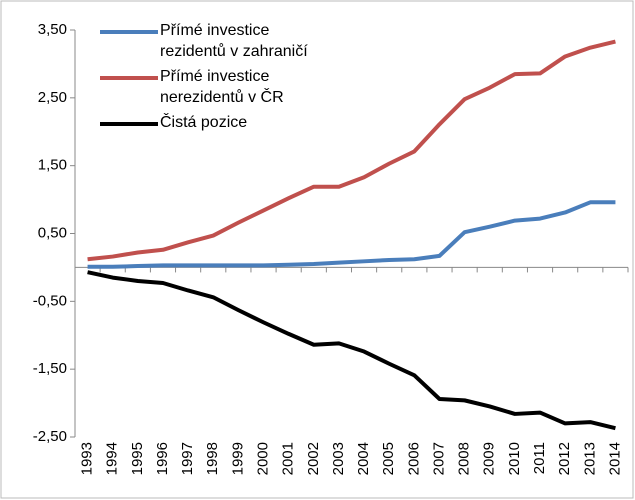 This screenshot has height=500, width=635. I want to click on x-tick-label: 2000, so click(262, 458).